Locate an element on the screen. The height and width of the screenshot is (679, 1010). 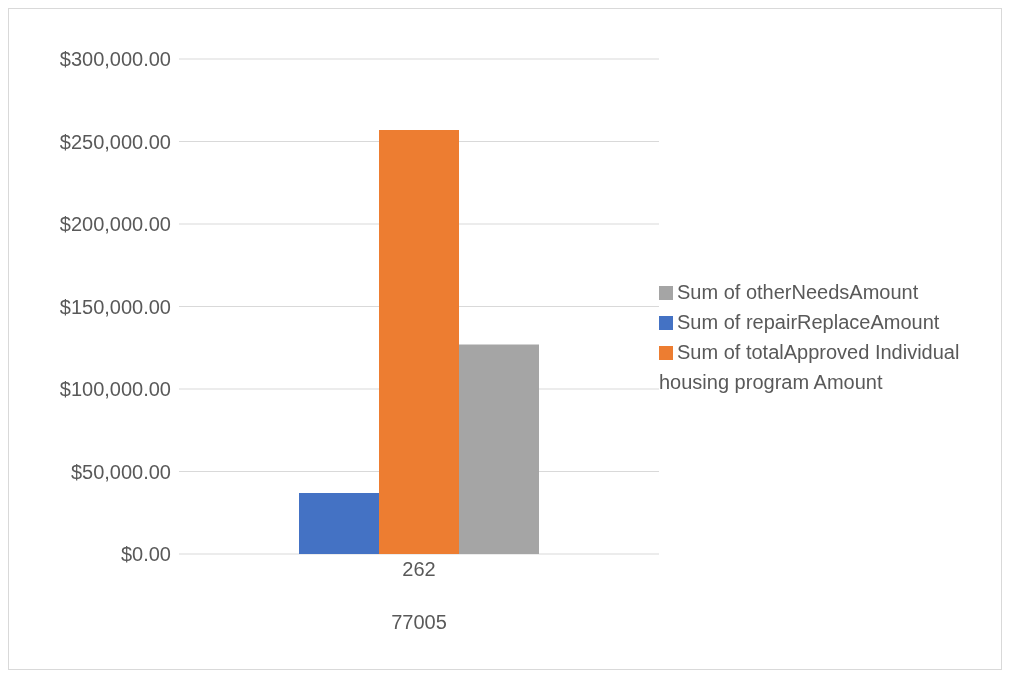
legend-label: Sum of totalApproved Individual housing program Amount is located at coordinates (809, 366).